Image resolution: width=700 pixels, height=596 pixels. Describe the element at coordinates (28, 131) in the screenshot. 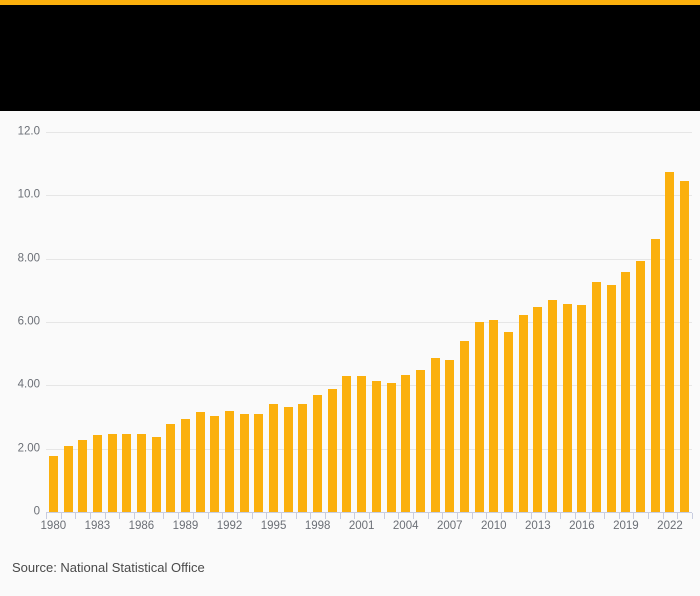

I see `y-axis-tick-label: 12.0` at that location.